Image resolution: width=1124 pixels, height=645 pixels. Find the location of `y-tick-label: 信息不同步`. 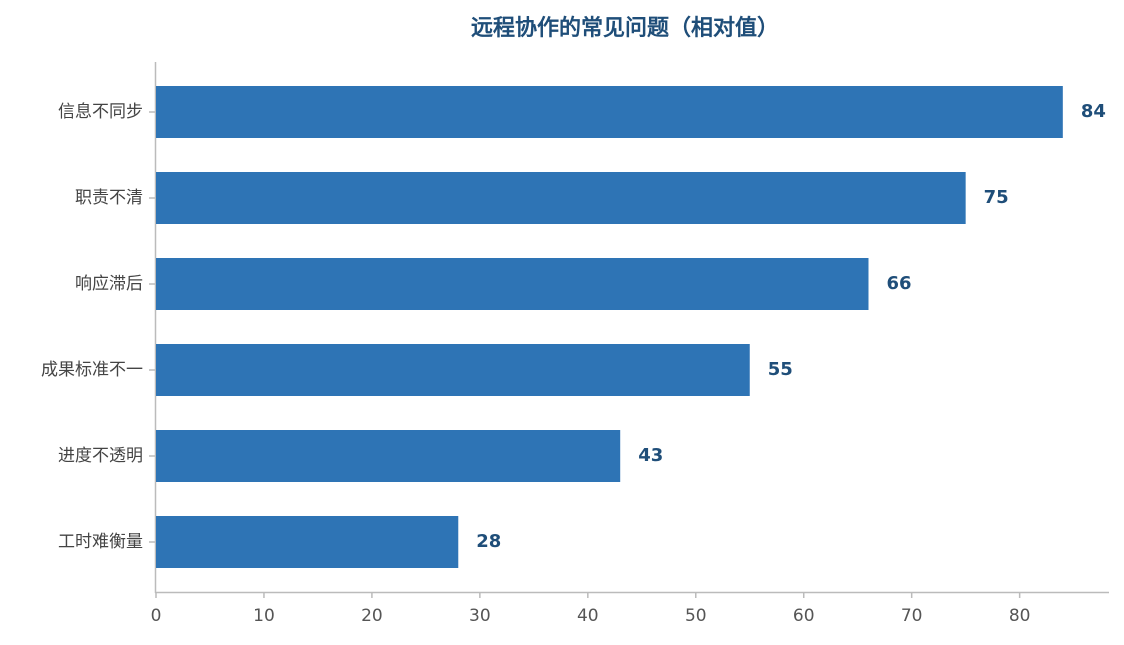

y-tick-label: 信息不同步 is located at coordinates (100, 112).